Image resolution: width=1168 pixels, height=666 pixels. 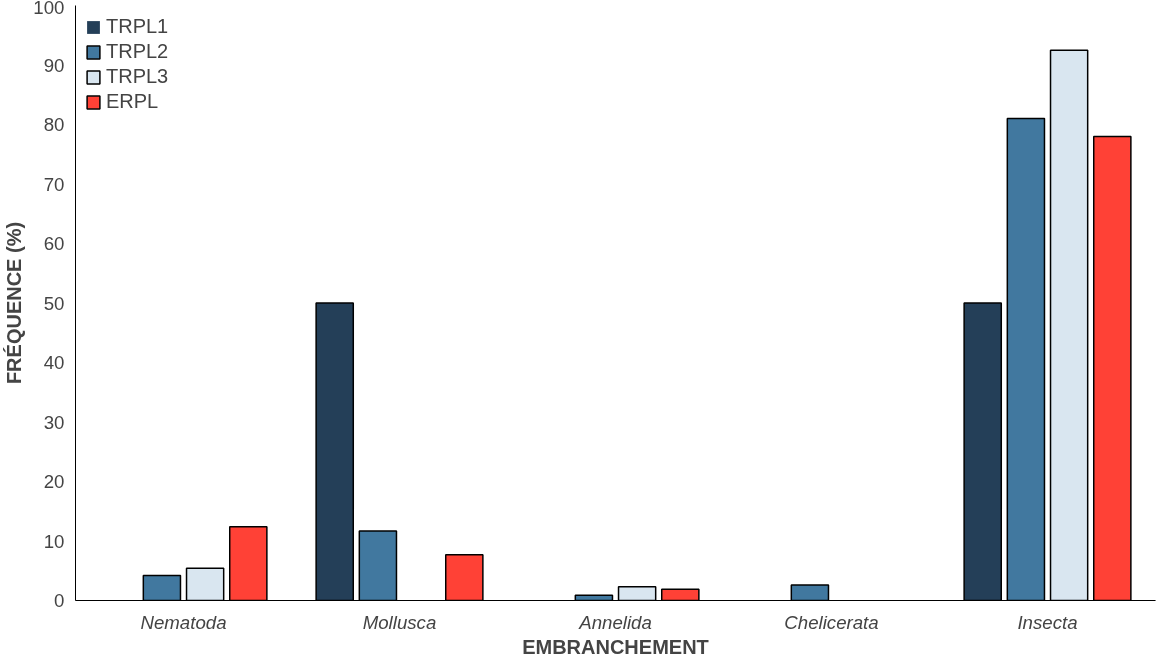 What do you see at coordinates (14, 303) in the screenshot?
I see `y-axis-title: FRÉQUENCE (%)` at bounding box center [14, 303].